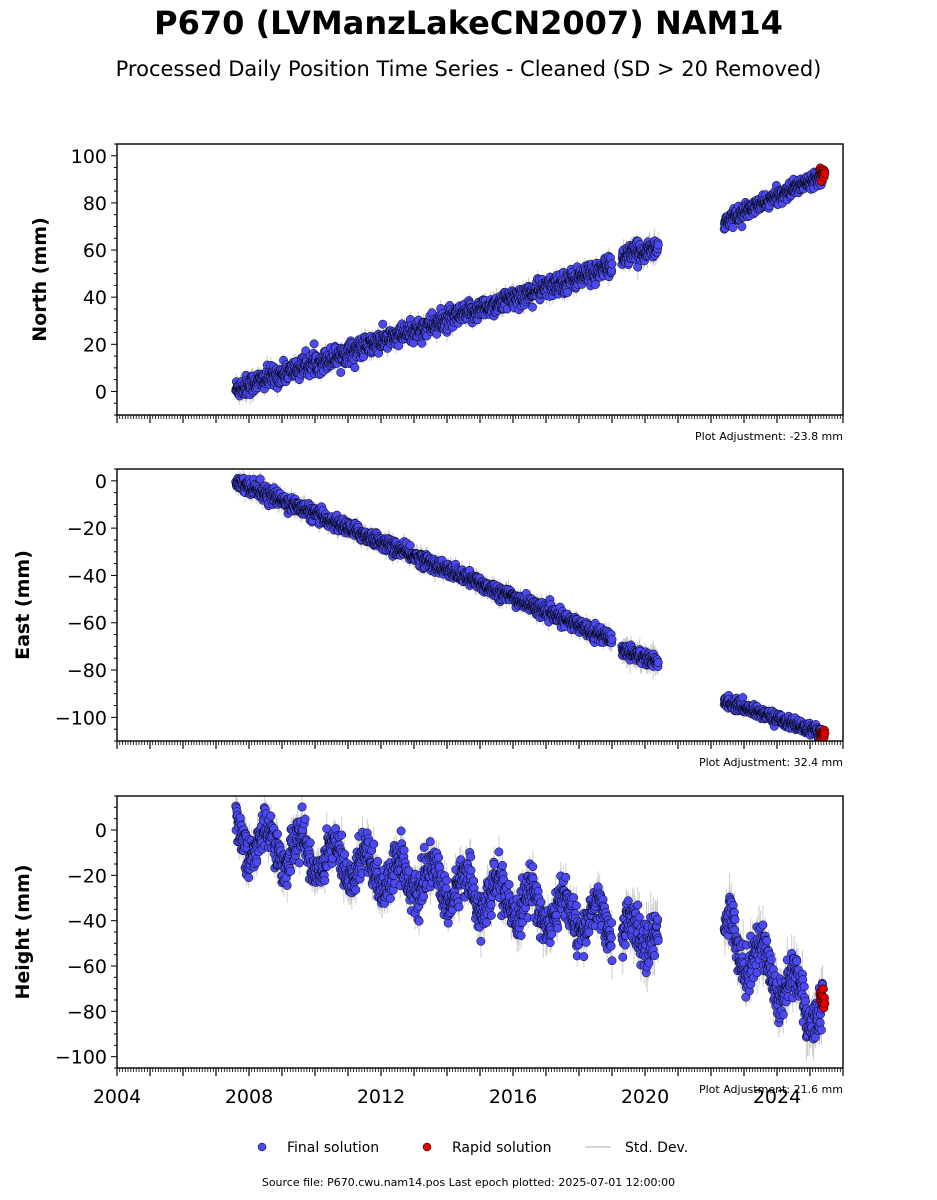 The height and width of the screenshot is (1200, 937). What do you see at coordinates (101, 392) in the screenshot?
I see `y-tick-label: 0` at bounding box center [101, 392].